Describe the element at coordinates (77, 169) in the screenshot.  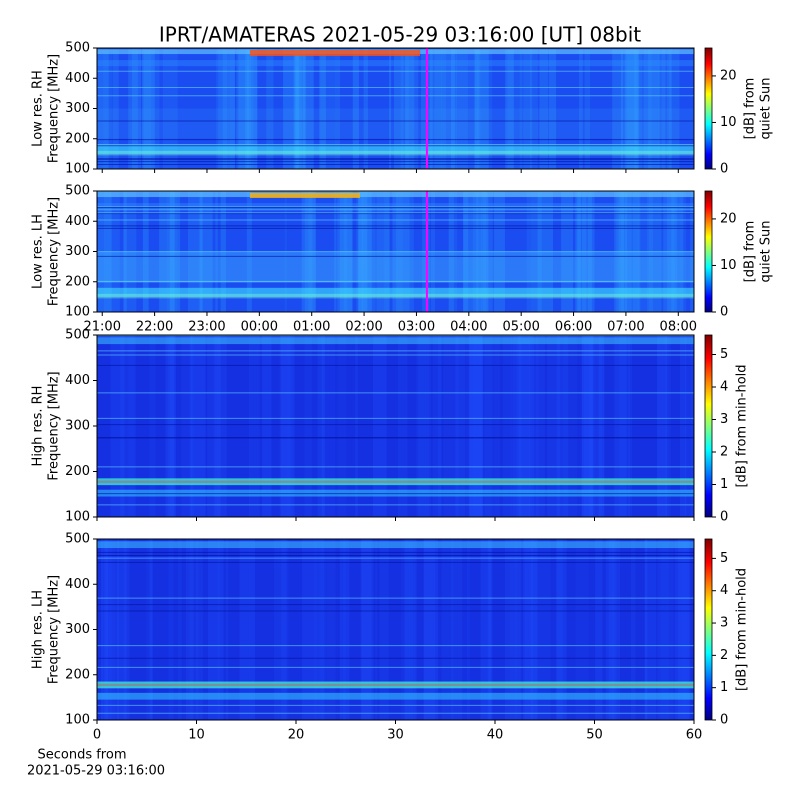
I see `y-tick-label: 100` at that location.